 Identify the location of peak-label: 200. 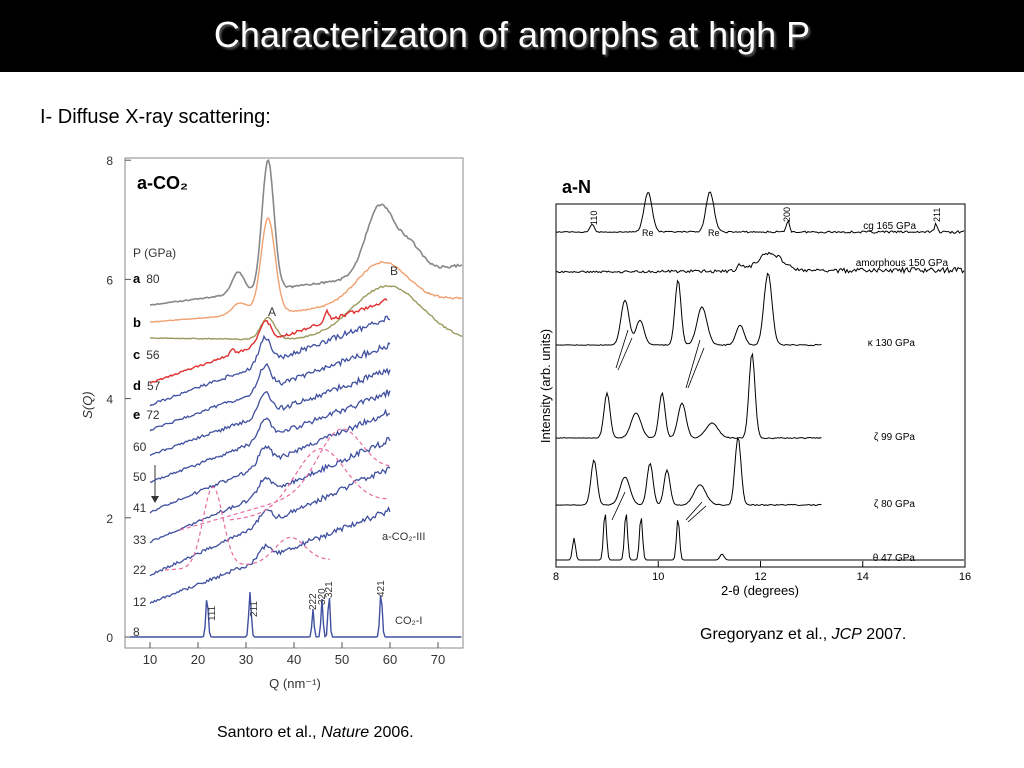
(787, 214).